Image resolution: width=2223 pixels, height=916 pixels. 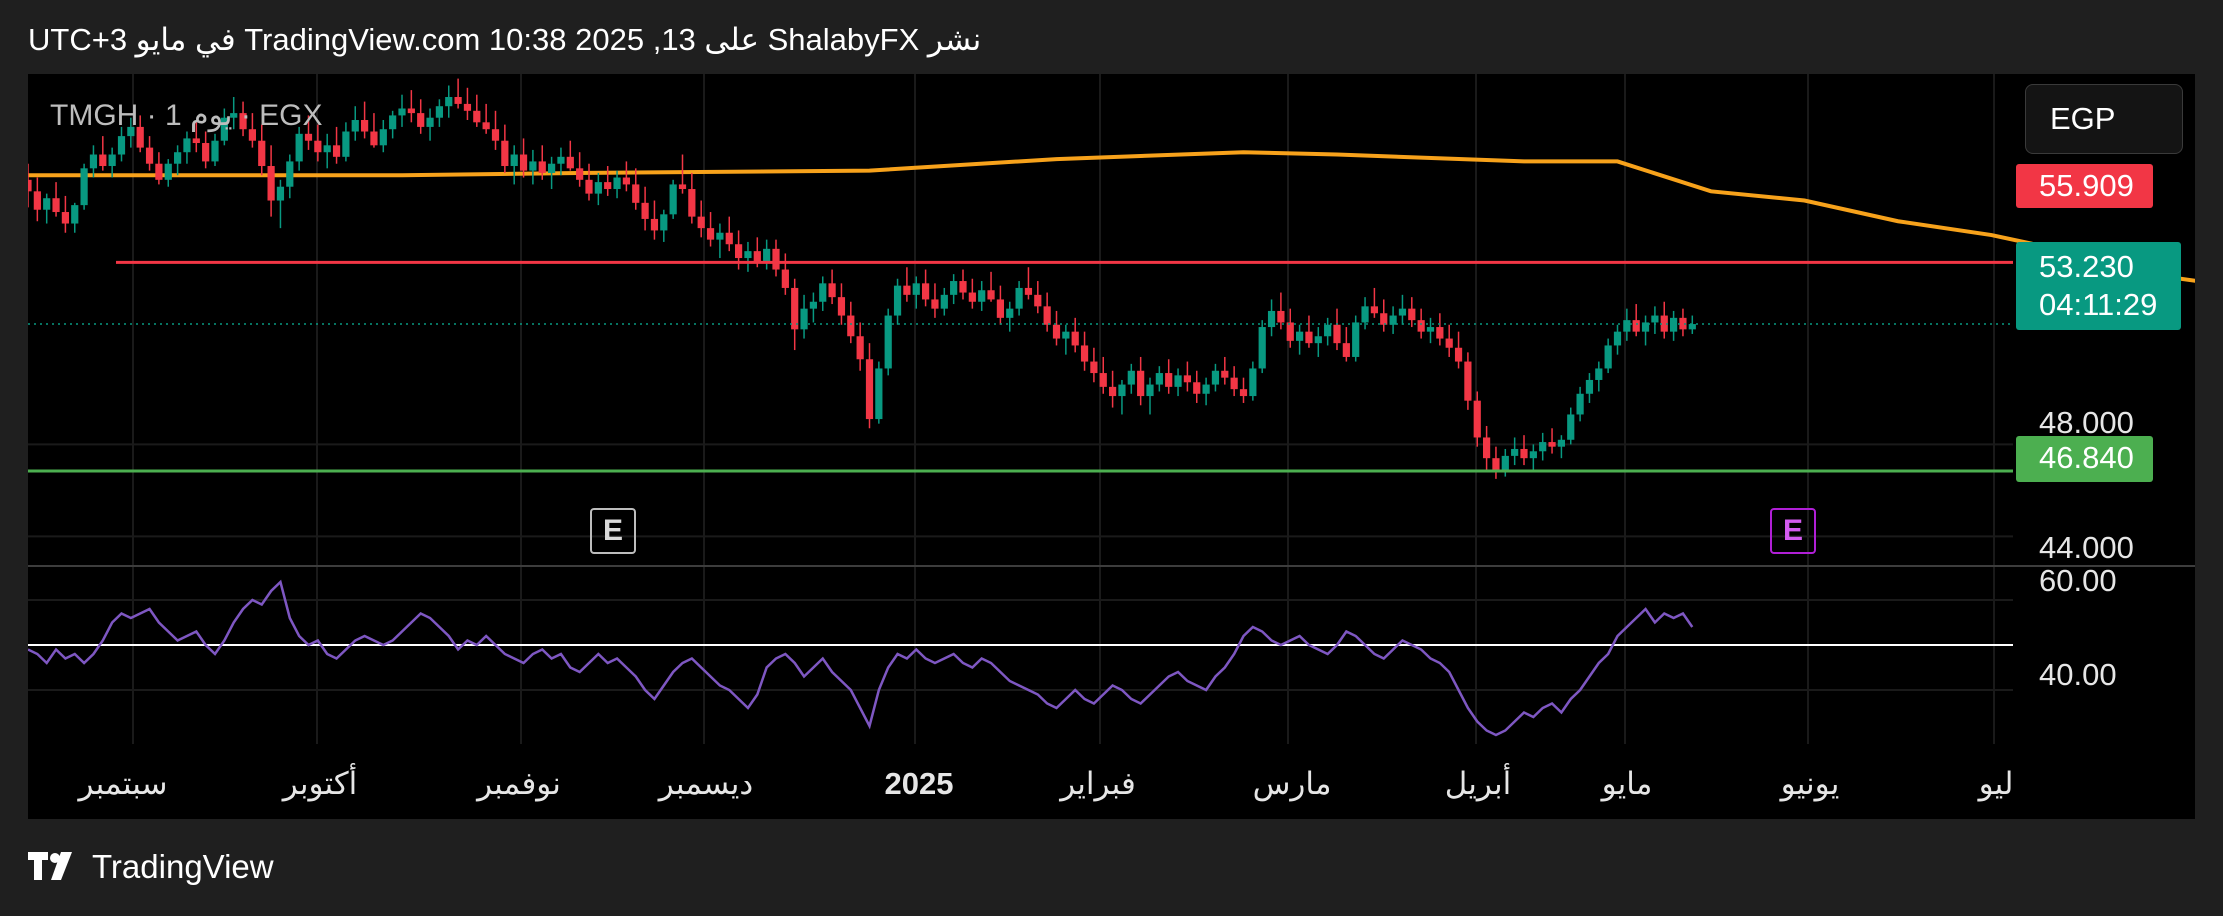 What do you see at coordinates (2086, 547) in the screenshot?
I see `y-tick-label: 44.000` at bounding box center [2086, 547].